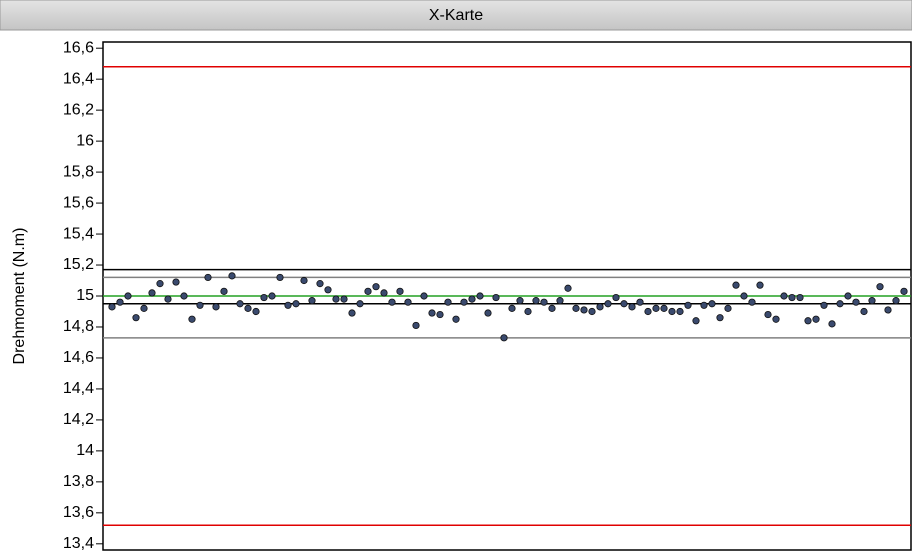  What do you see at coordinates (78, 264) in the screenshot?
I see `y-tick-label: 15,2` at bounding box center [78, 264].